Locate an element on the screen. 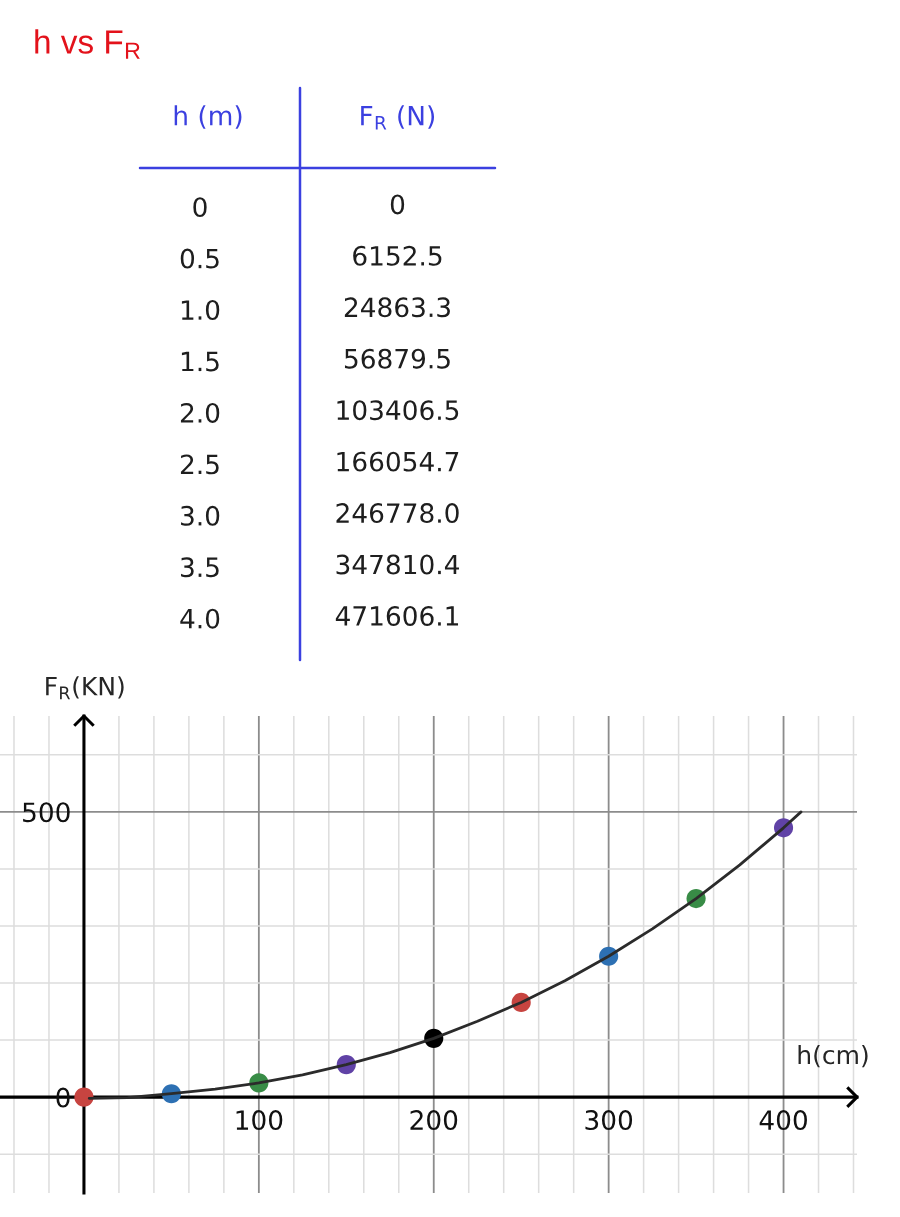 Image resolution: width=900 pixels, height=1217 pixels. data-label: 24863.3 is located at coordinates (397, 307).